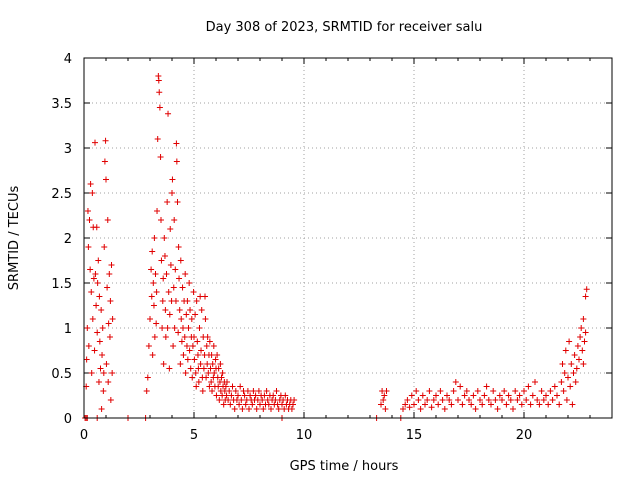 The height and width of the screenshot is (480, 640). I want to click on x-tick-label: 5, so click(194, 435).